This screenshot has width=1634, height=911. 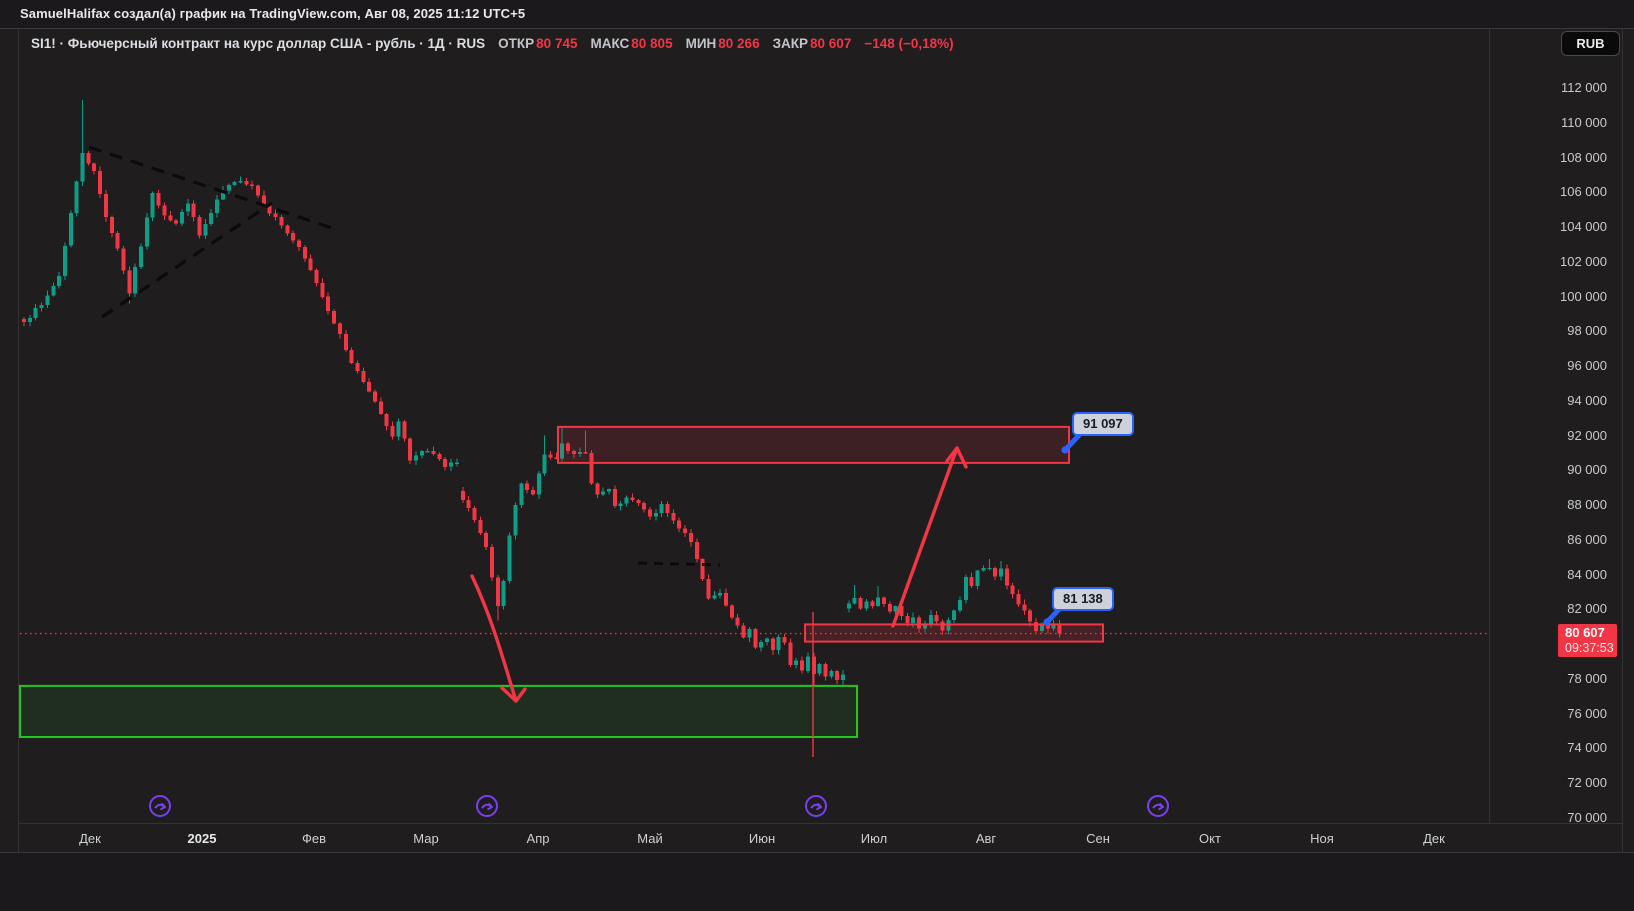 What do you see at coordinates (1103, 424) in the screenshot?
I see `price-callout-91097: 91 097` at bounding box center [1103, 424].